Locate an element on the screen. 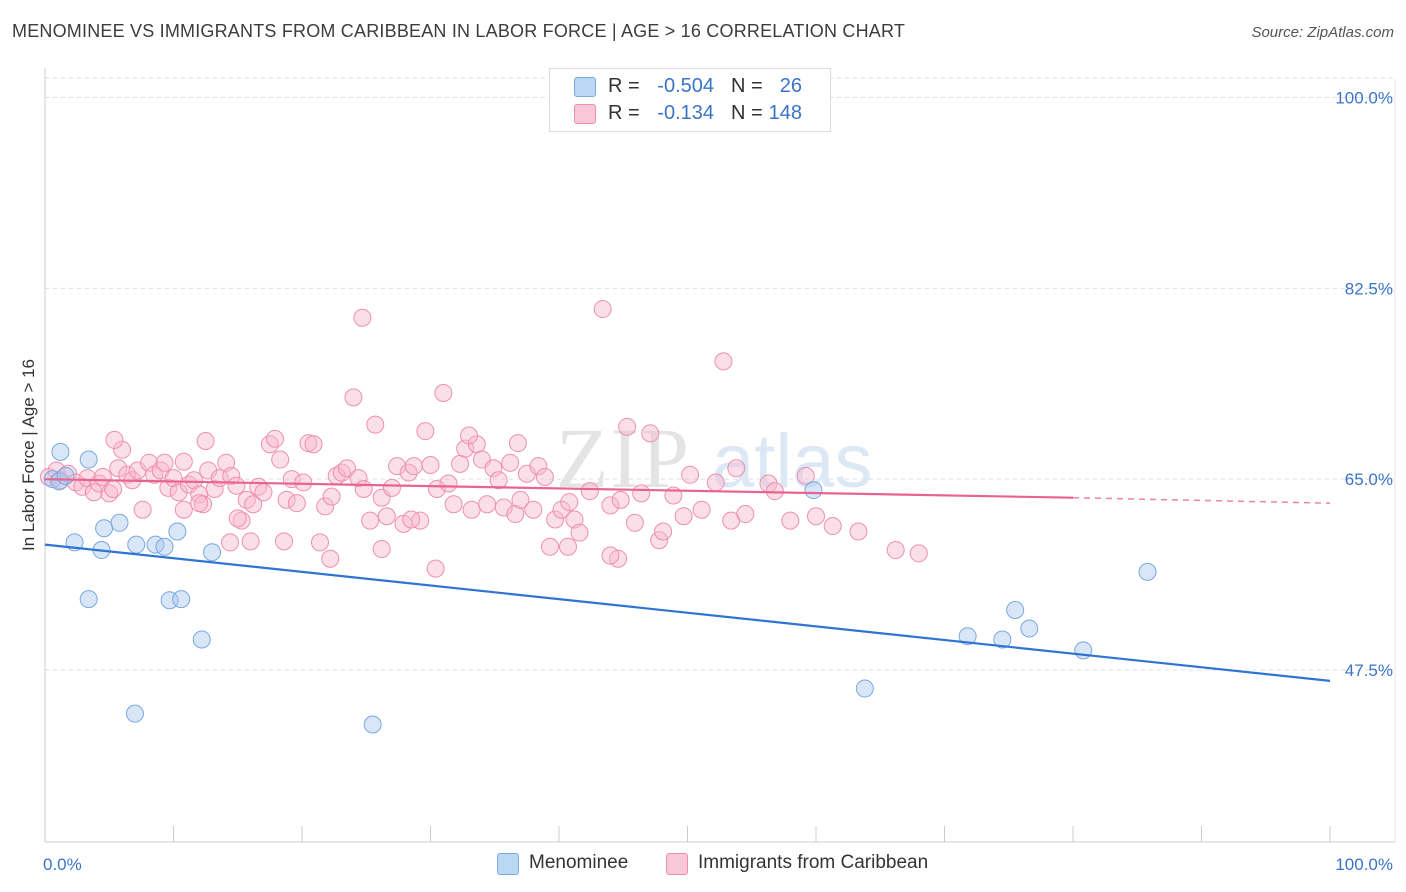  legend-swatch-menominee is located at coordinates (585, 87).